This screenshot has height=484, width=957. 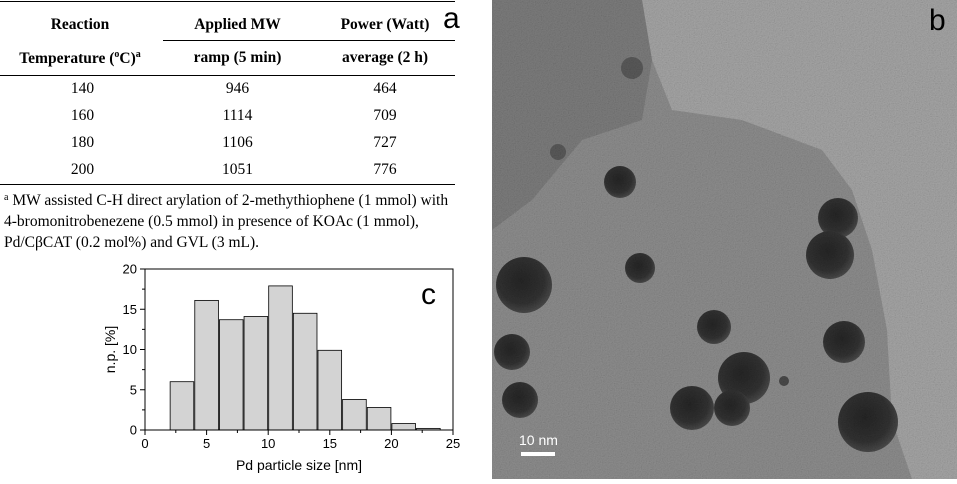 I want to click on header-ramp: ramp (5 min), so click(x=237, y=57).